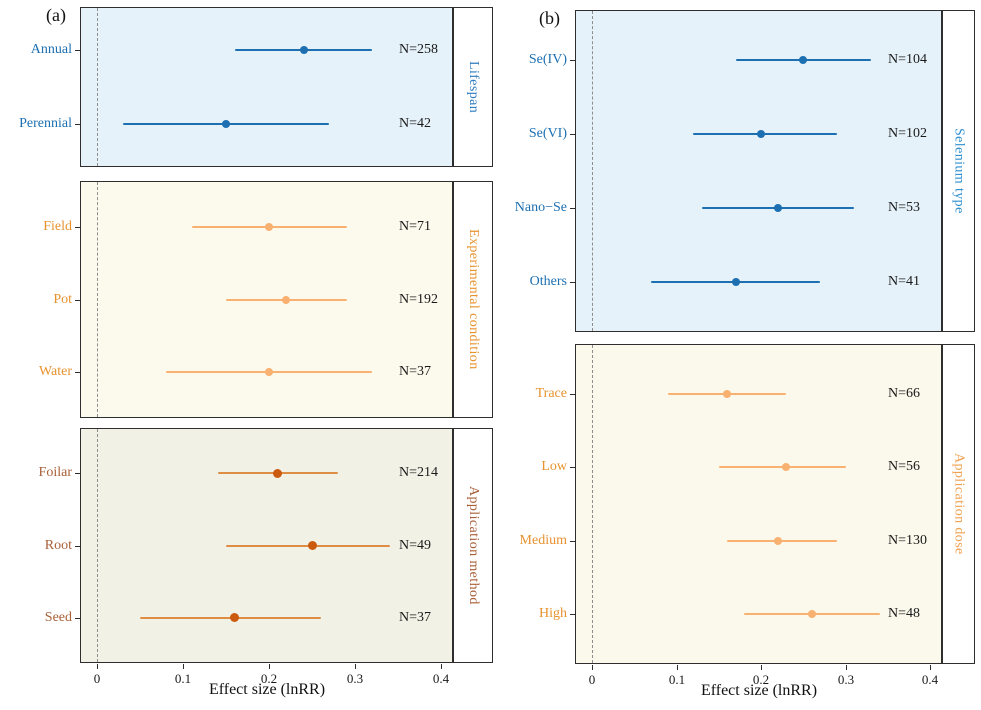 This screenshot has height=710, width=981. I want to click on category-label: Pot, so click(62, 299).